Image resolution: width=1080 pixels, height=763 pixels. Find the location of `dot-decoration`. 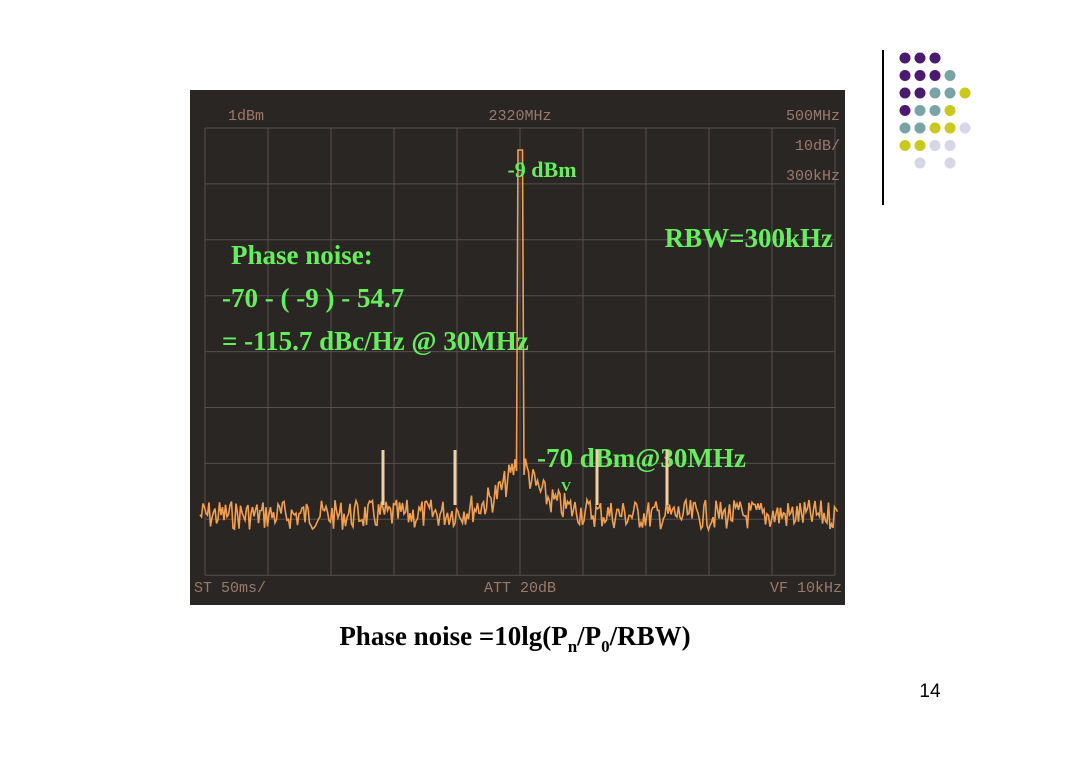

dot-decoration is located at coordinates (935, 110).